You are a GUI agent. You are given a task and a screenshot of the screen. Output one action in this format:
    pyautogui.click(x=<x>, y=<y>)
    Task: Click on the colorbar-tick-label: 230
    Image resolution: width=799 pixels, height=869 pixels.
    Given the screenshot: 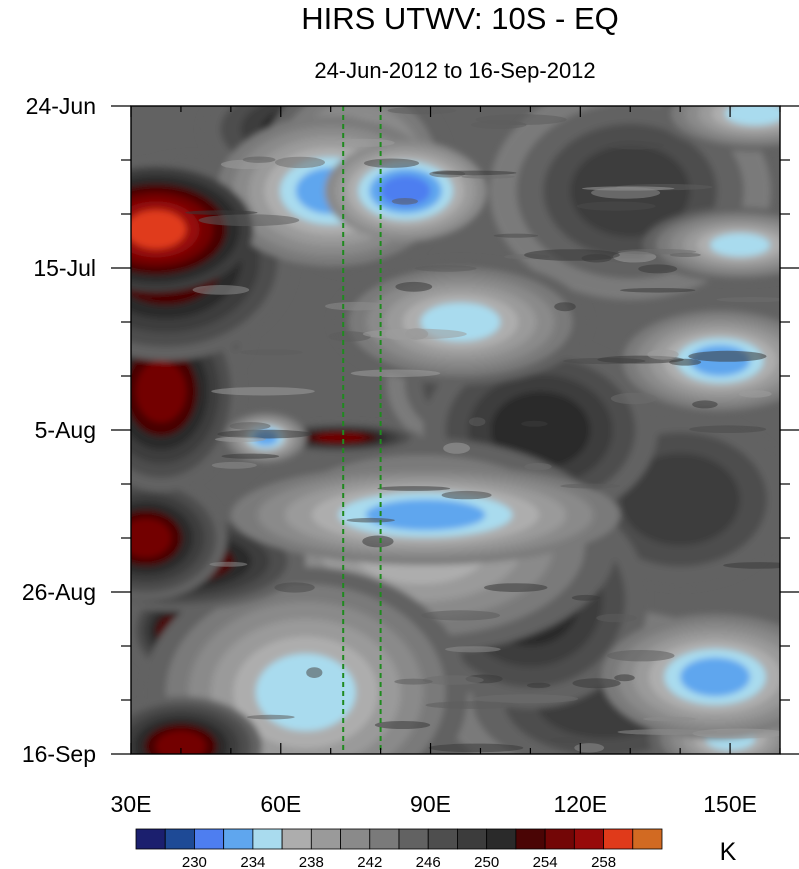 What is the action you would take?
    pyautogui.click(x=194, y=861)
    